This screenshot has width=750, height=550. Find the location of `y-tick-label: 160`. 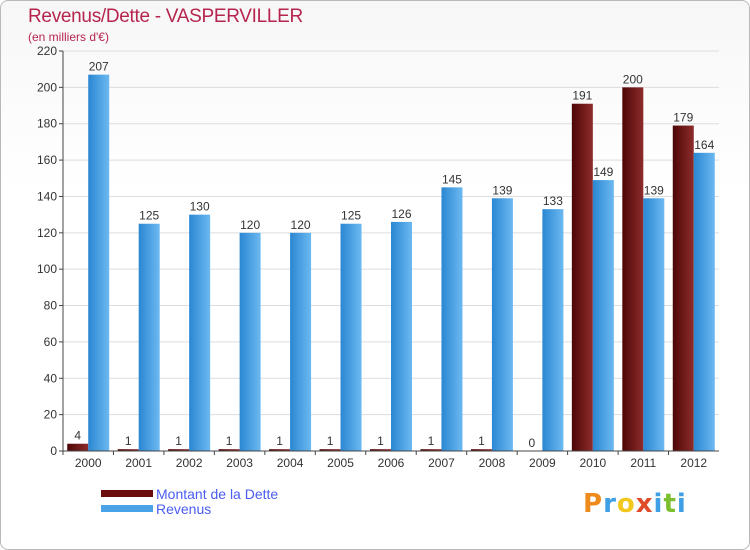

y-tick-label: 160 is located at coordinates (47, 160).